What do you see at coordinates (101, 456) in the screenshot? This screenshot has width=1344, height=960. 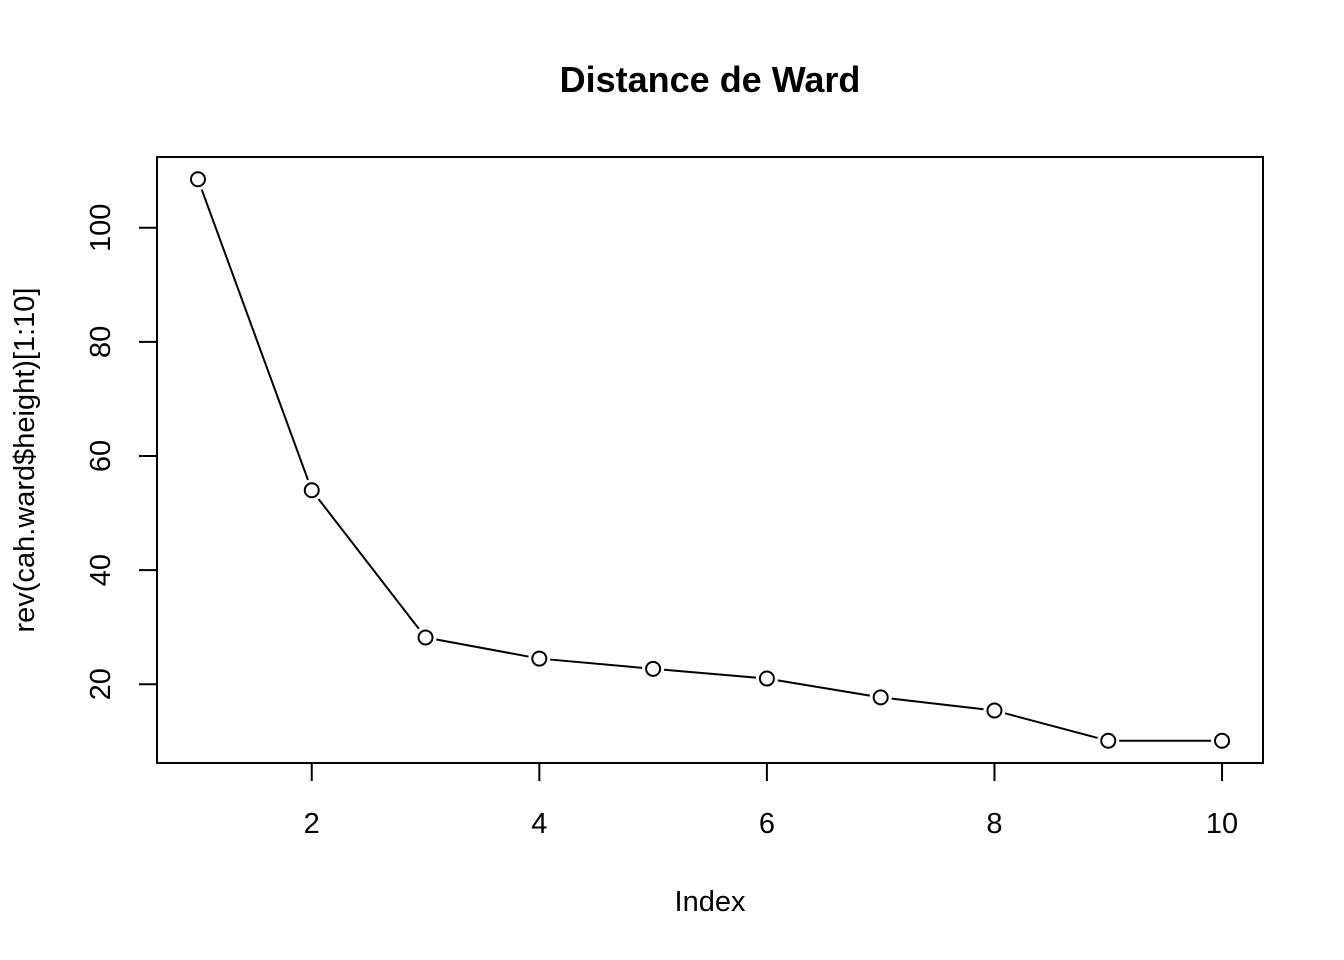 I see `y-tick-label: 60` at bounding box center [101, 456].